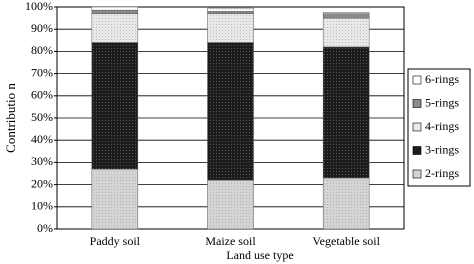 This screenshot has width=474, height=264. I want to click on x-tick-label: Maize soil, so click(230, 241).